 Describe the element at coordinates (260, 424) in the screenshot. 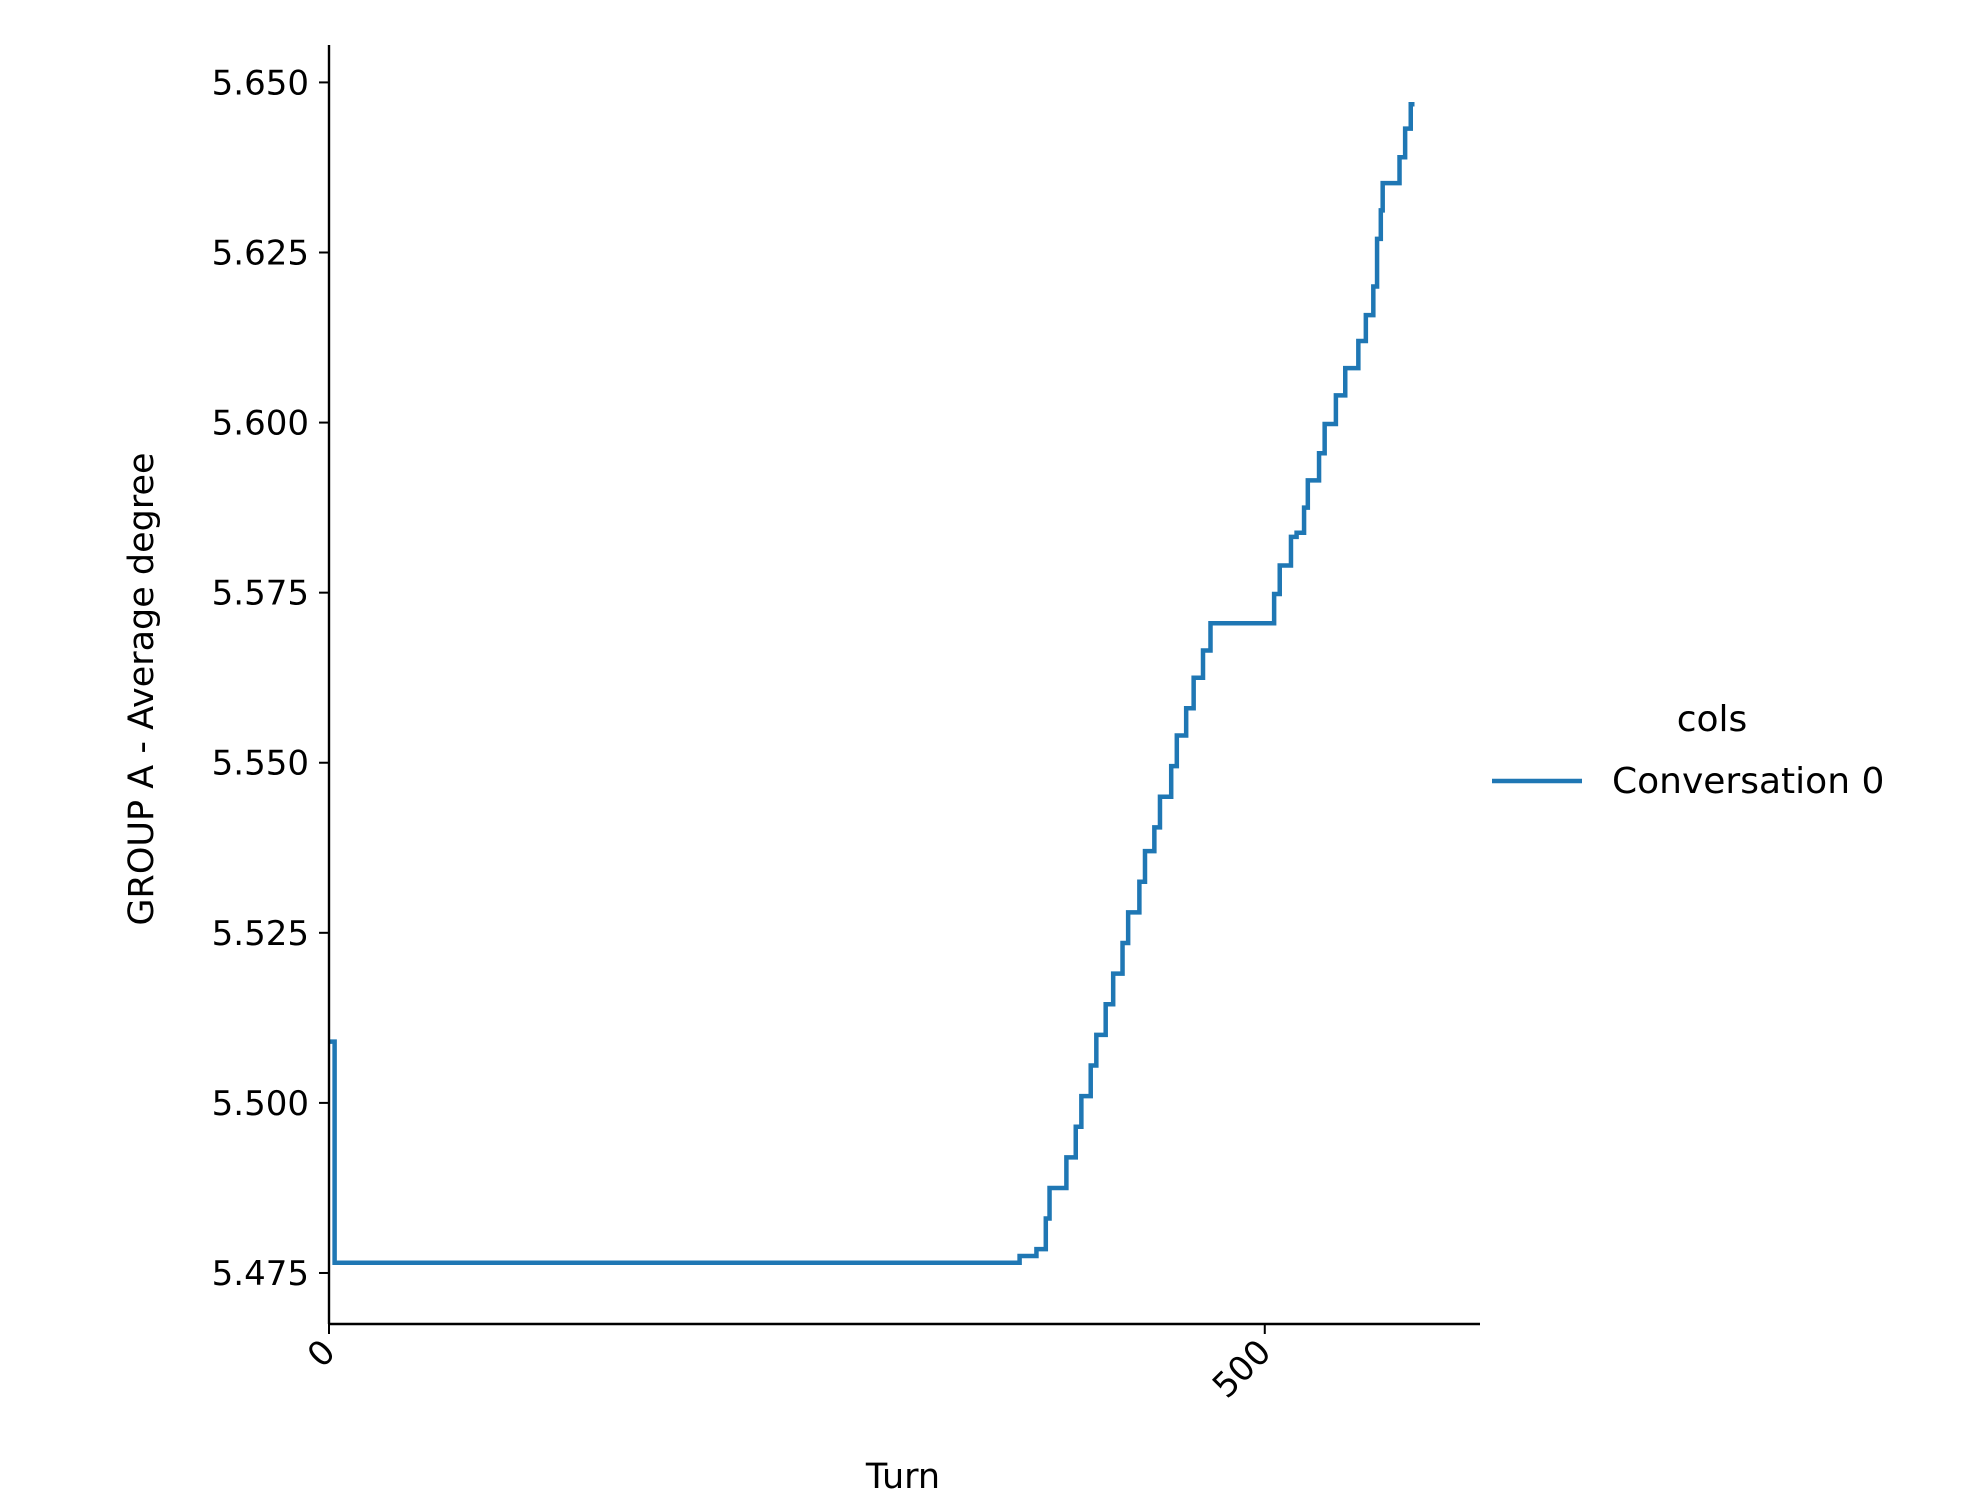

I see `y-tick-label: 5.600` at that location.